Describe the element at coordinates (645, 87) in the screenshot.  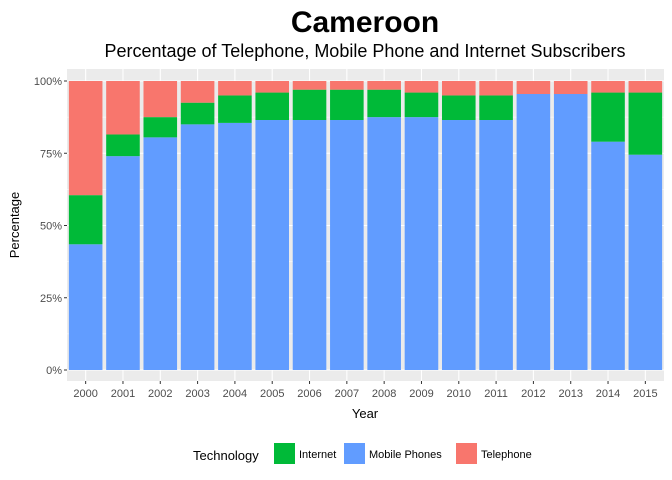
I see `bar-telephone-2015` at that location.